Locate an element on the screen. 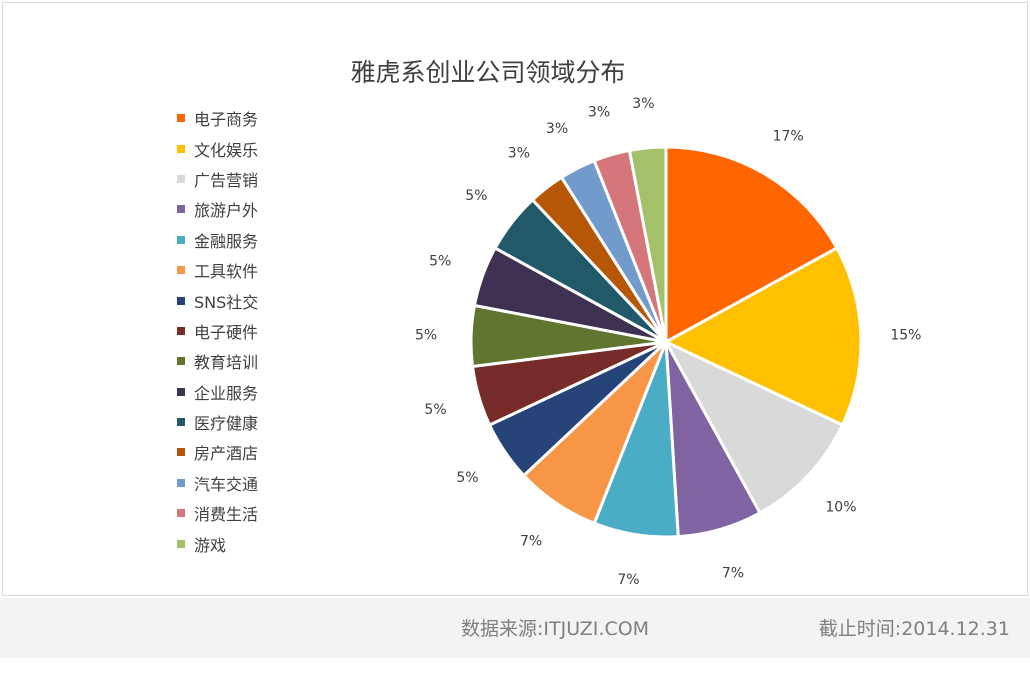  legend-label: 广告营销 is located at coordinates (226, 180).